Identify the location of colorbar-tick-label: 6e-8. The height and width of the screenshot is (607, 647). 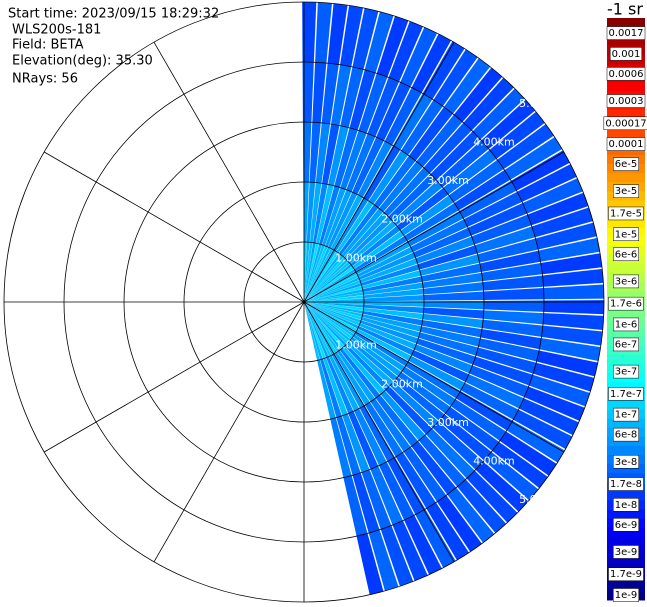
(626, 435).